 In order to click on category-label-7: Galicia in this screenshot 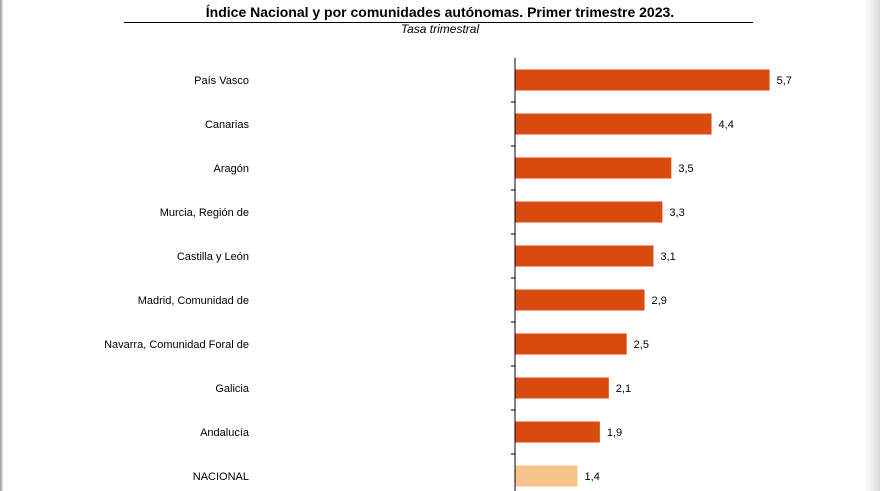, I will do `click(232, 389)`.